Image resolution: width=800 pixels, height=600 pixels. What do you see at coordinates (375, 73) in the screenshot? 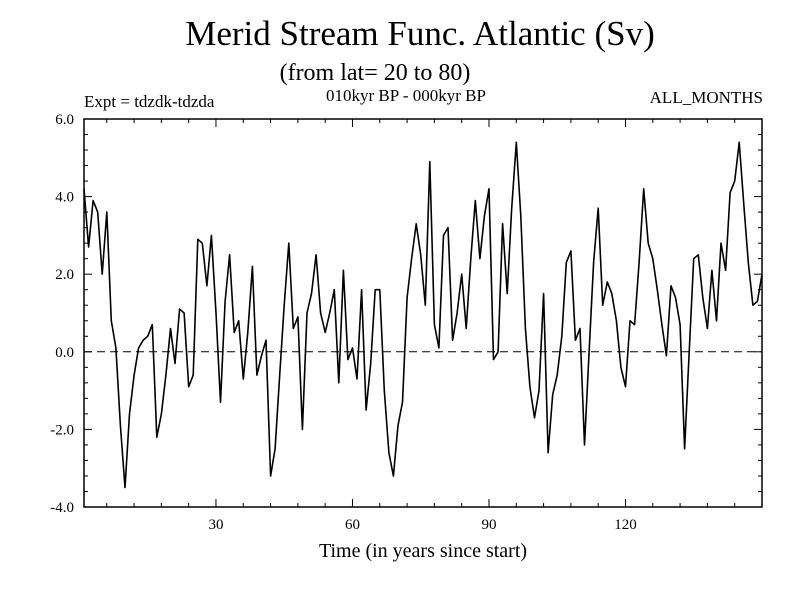
I see `chart-subtitle: (from lat= 20 to 80)` at bounding box center [375, 73].